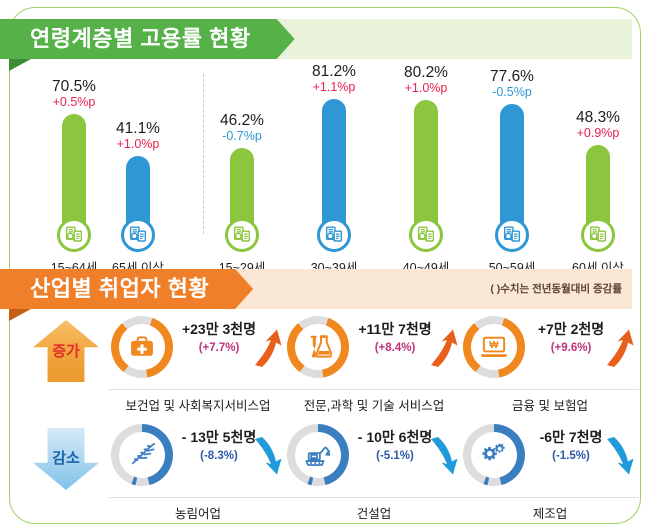  Describe the element at coordinates (374, 472) in the screenshot. I see `industry-item: - 10만 6천명 (-5.1%) 건설업` at that location.